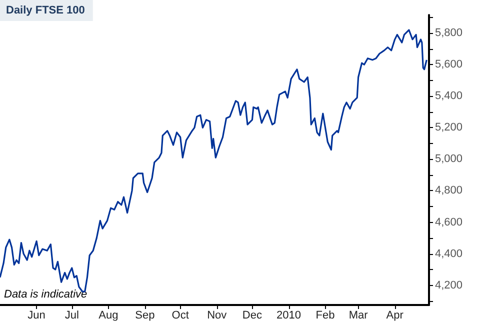  I want to click on x-tick-label: Jun, so click(37, 316).